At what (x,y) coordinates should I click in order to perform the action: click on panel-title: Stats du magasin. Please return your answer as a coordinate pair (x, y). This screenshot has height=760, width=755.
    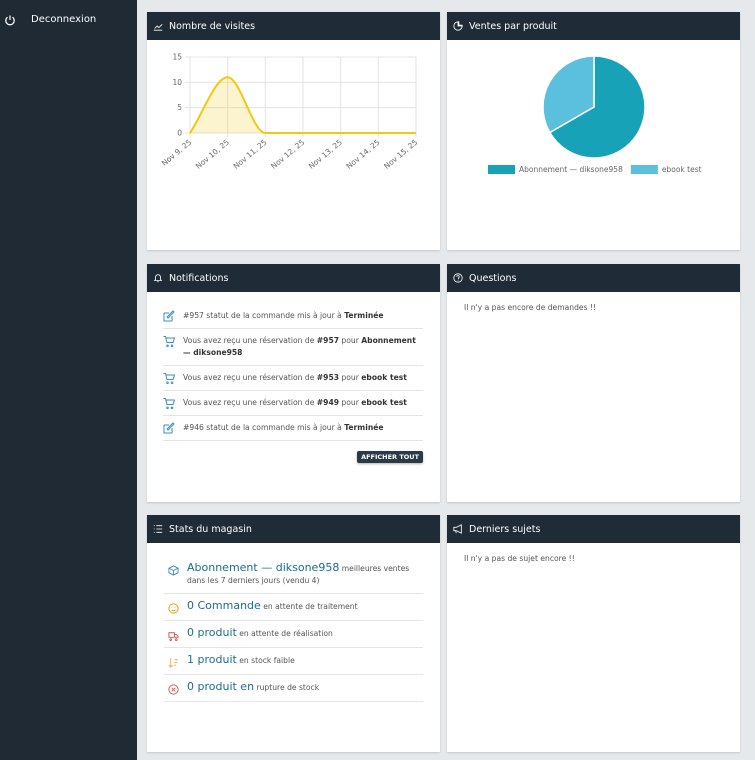
    Looking at the image, I should click on (210, 529).